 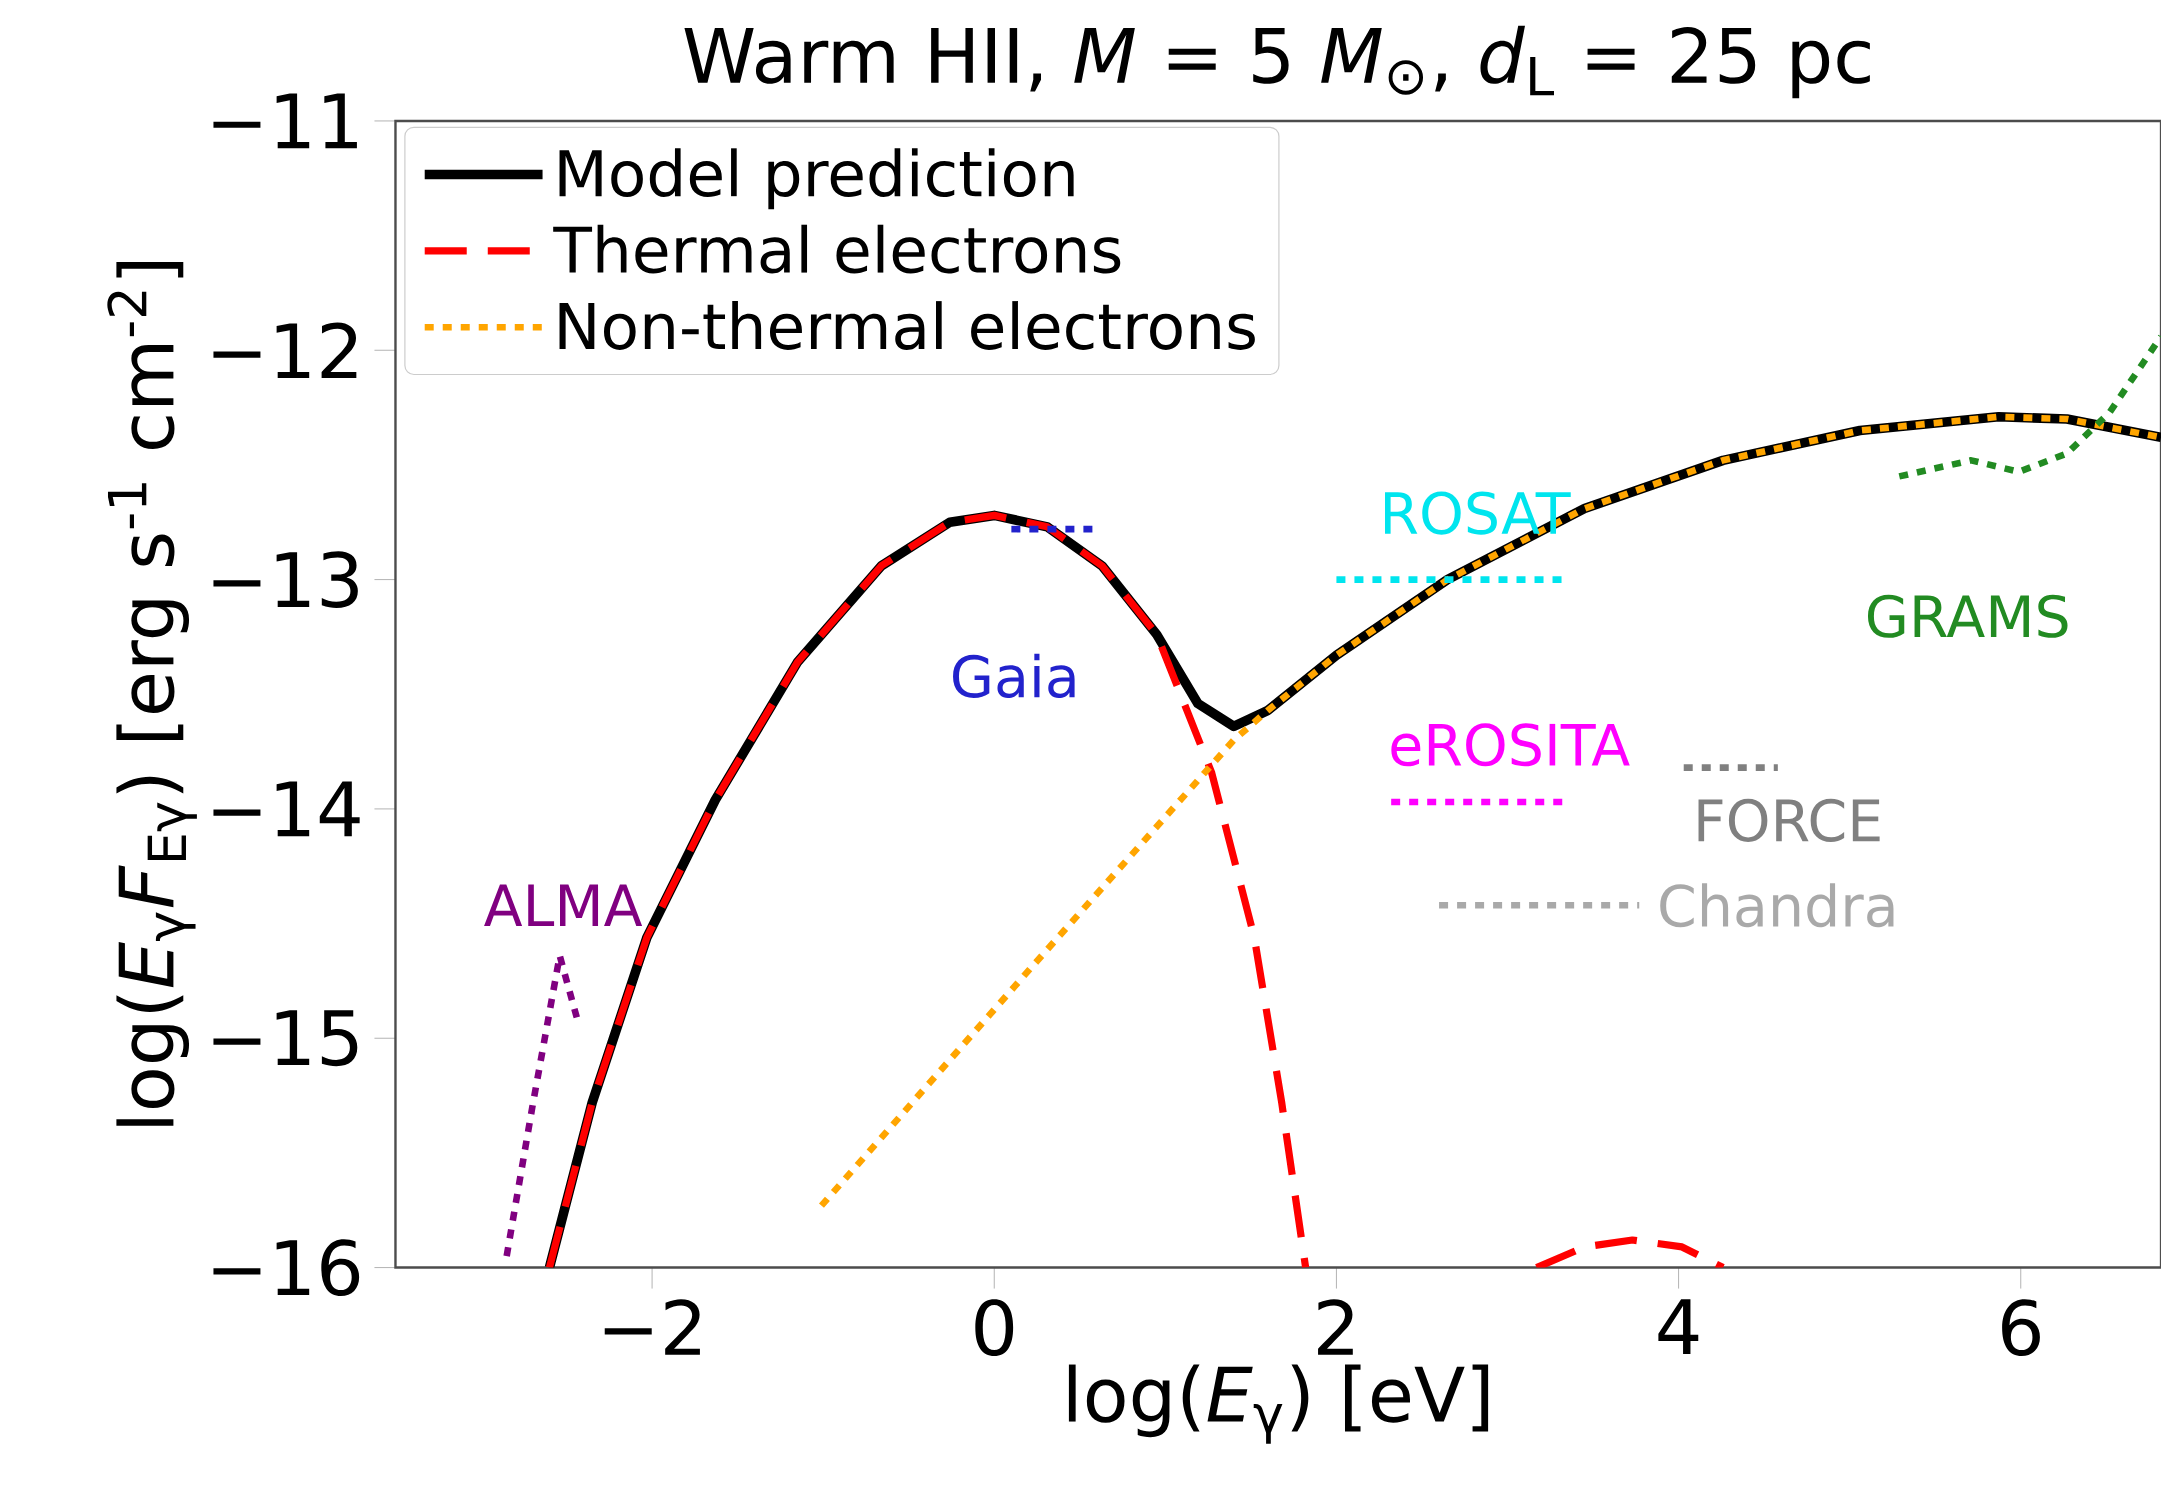 I want to click on text: log(E$_{γ}$F$_{Eγ}$) [erg s$^{-1}$ cm$^{-2}$], so click(x=152, y=694).